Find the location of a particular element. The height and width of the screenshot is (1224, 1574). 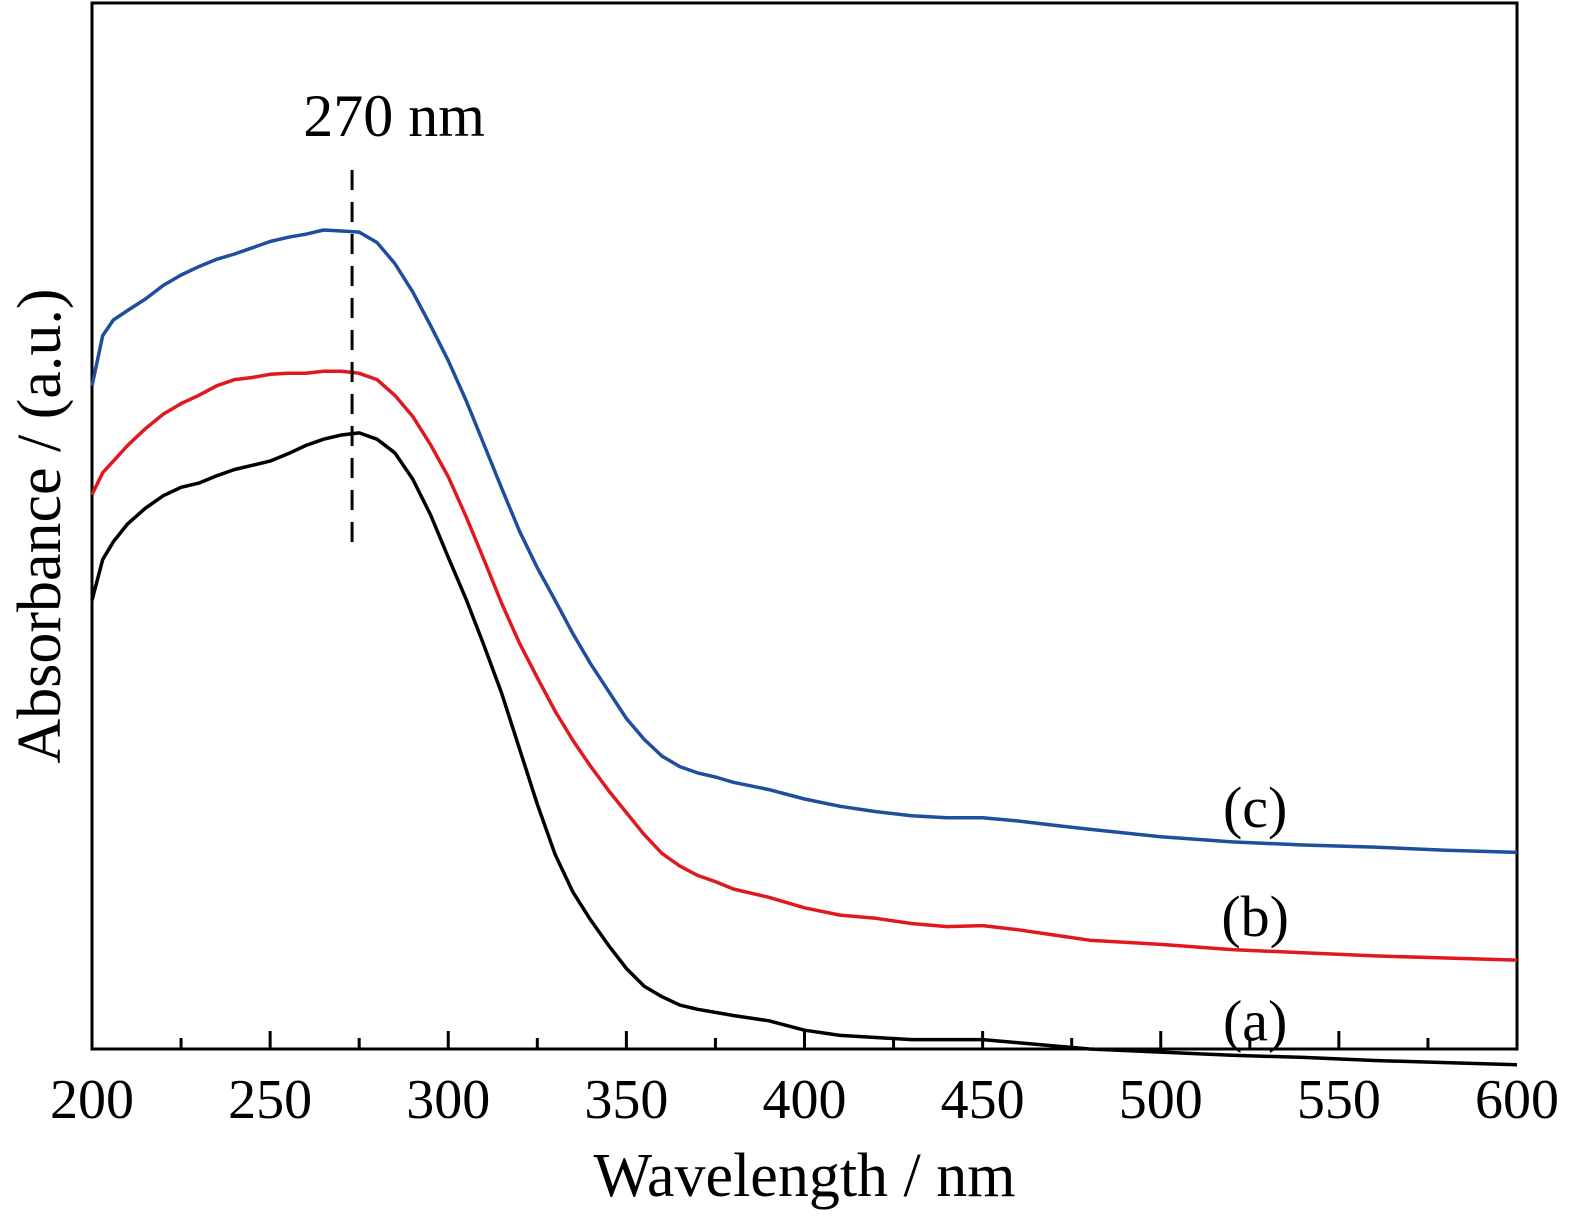

x-axis-title: Wavelength / nm is located at coordinates (804, 1176).